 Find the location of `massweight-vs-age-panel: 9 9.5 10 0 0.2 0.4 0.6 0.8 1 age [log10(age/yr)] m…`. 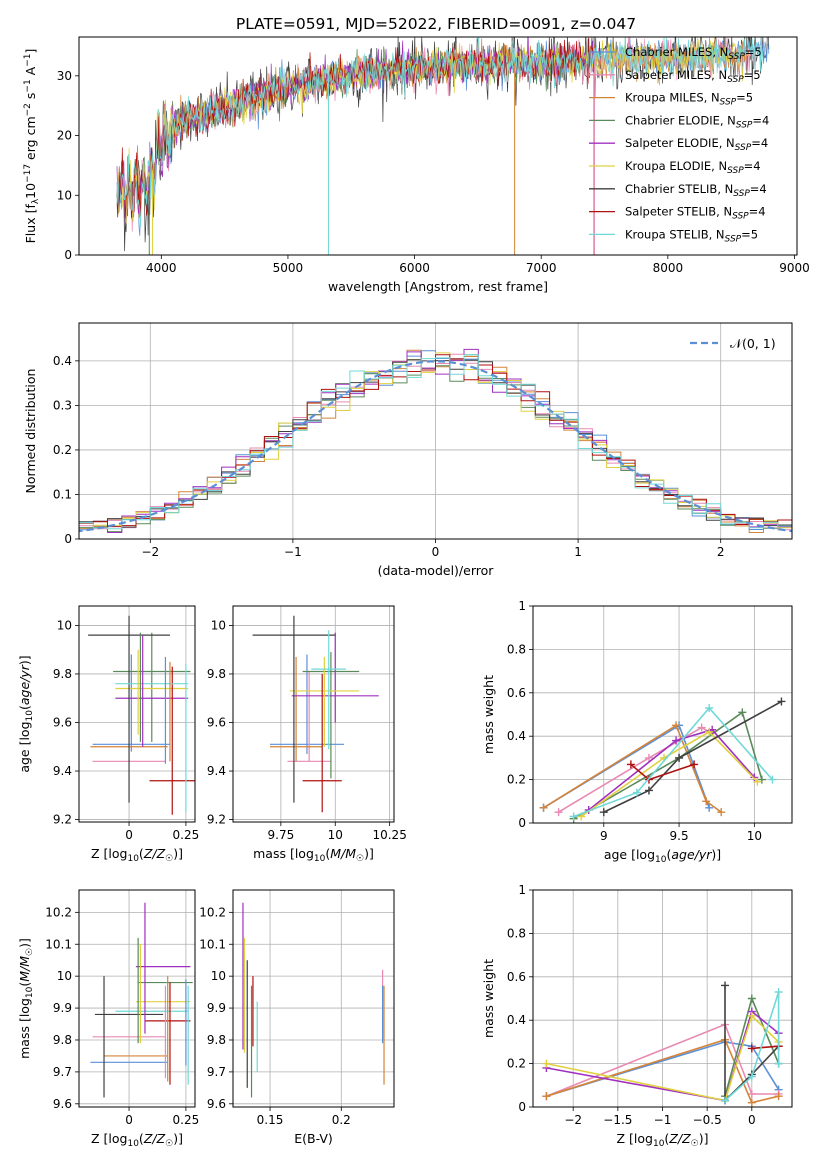

massweight-vs-age-panel: 9 9.5 10 0 0.2 0.4 0.6 0.8 1 age [log10(age/yr)] m… is located at coordinates (637, 732).